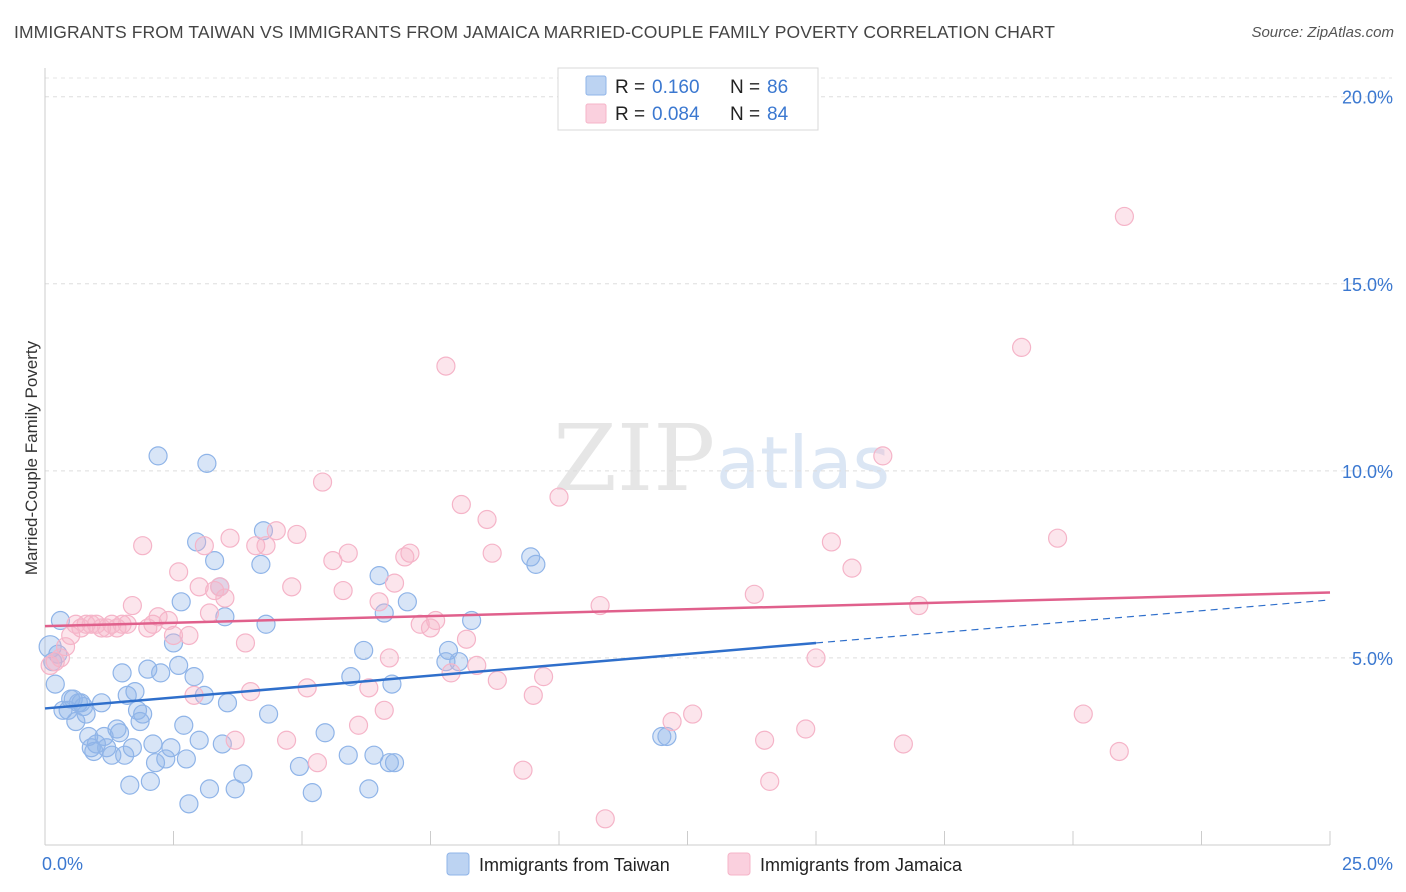  Describe the element at coordinates (861, 865) in the screenshot. I see `bottom-legend-label-jamaica: Immigrants from Jamaica` at that location.